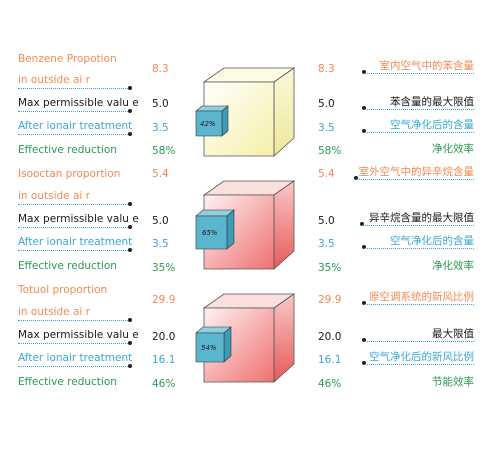 The width and height of the screenshot is (500, 450). Describe the element at coordinates (326, 174) in the screenshot. I see `value-outside-right: 5.4` at that location.